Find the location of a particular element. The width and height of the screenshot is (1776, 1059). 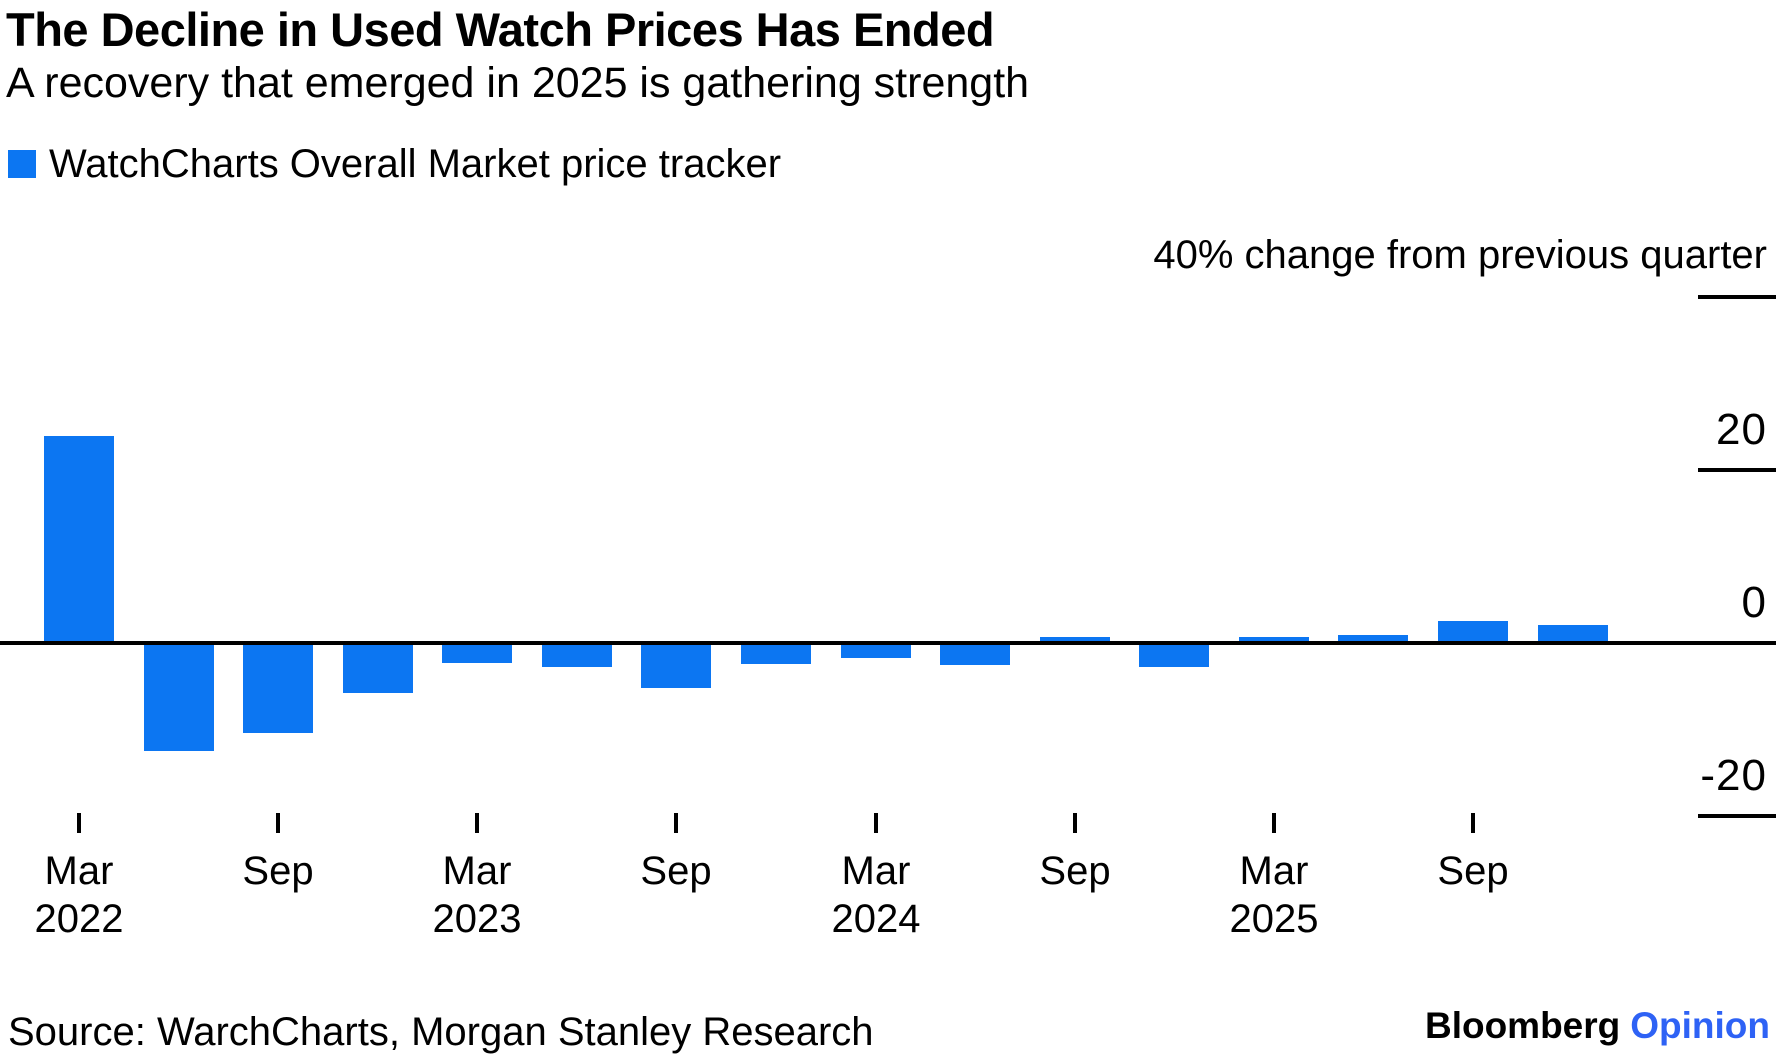

brand-logo: Bloomberg Opinion is located at coordinates (1597, 1025).